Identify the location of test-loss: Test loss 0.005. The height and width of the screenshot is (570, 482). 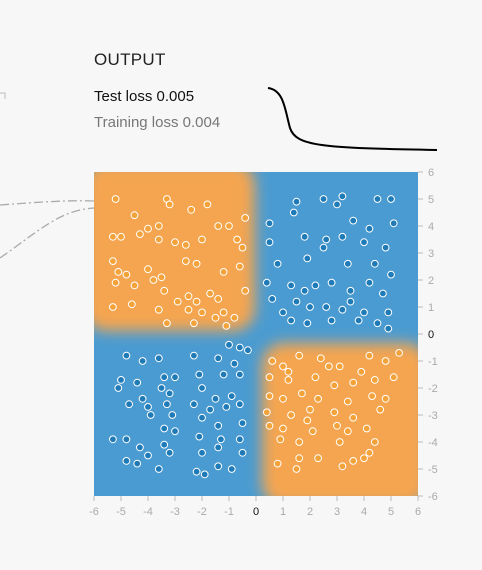
(144, 96).